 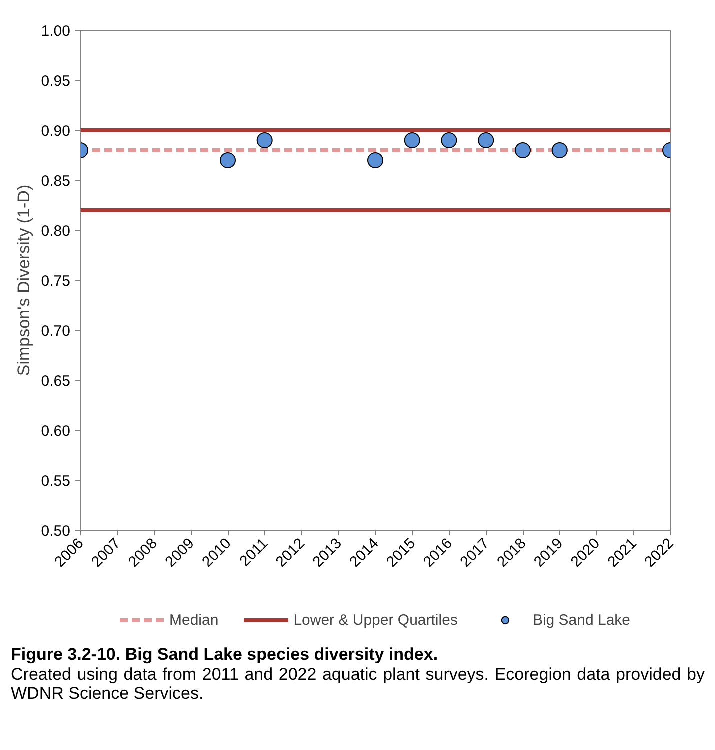 What do you see at coordinates (56, 81) in the screenshot?
I see `y-tick-label: 0.95` at bounding box center [56, 81].